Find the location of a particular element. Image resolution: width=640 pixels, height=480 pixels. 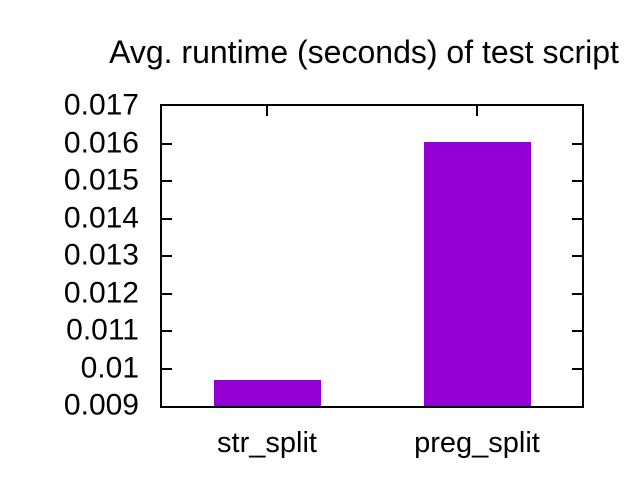

y-tick-label: 0.01 is located at coordinates (109, 367).